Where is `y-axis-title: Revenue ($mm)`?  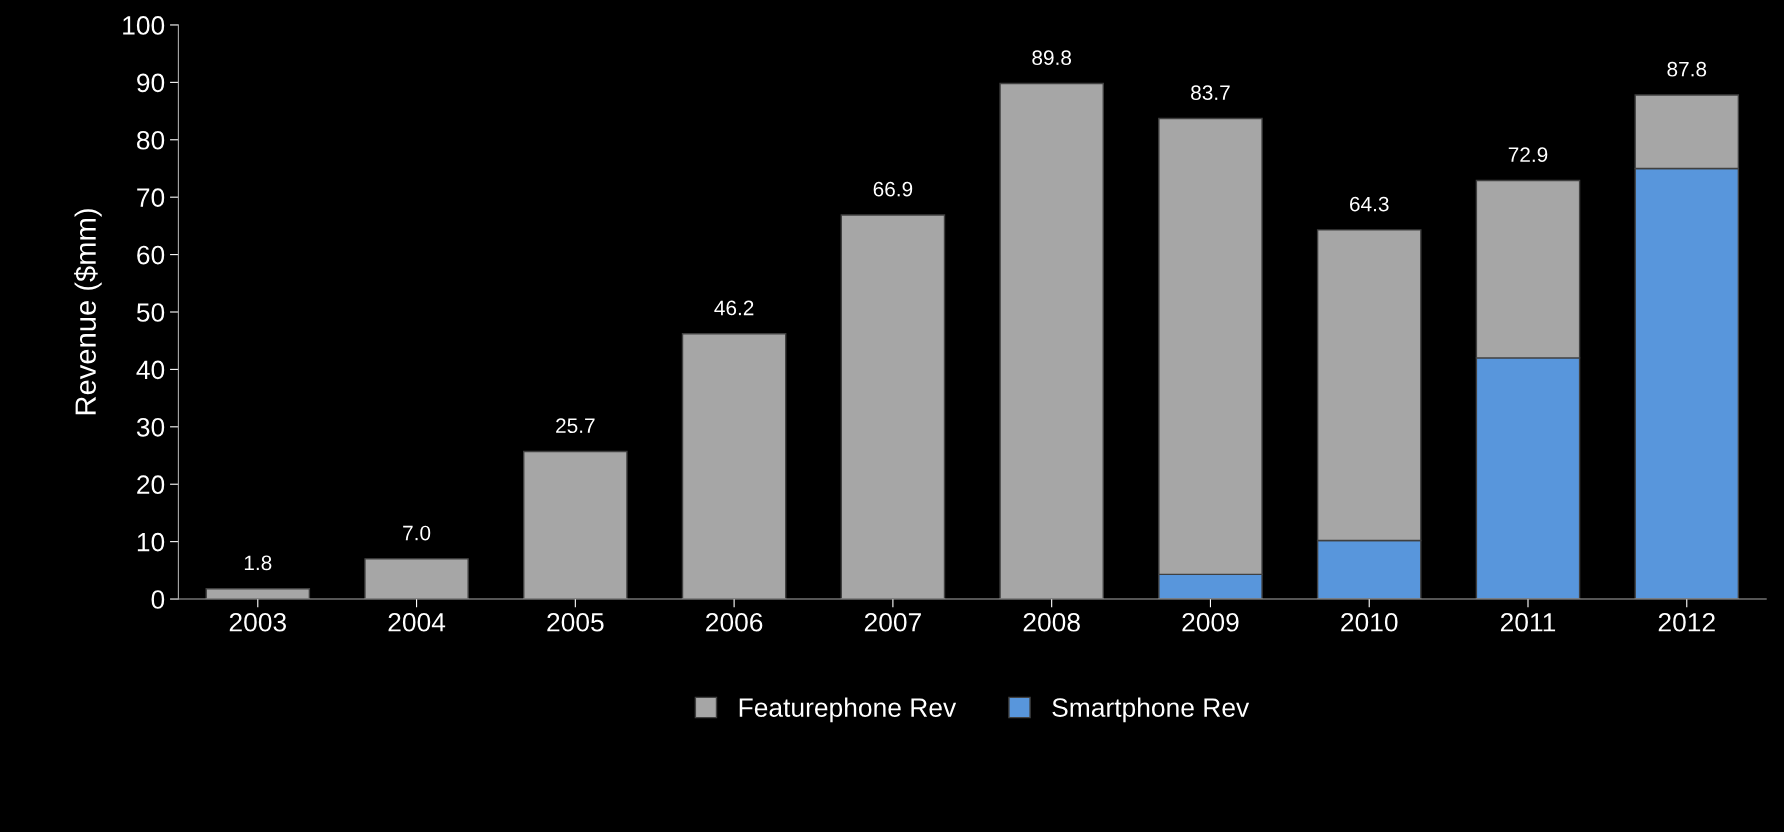 y-axis-title: Revenue ($mm) is located at coordinates (88, 312).